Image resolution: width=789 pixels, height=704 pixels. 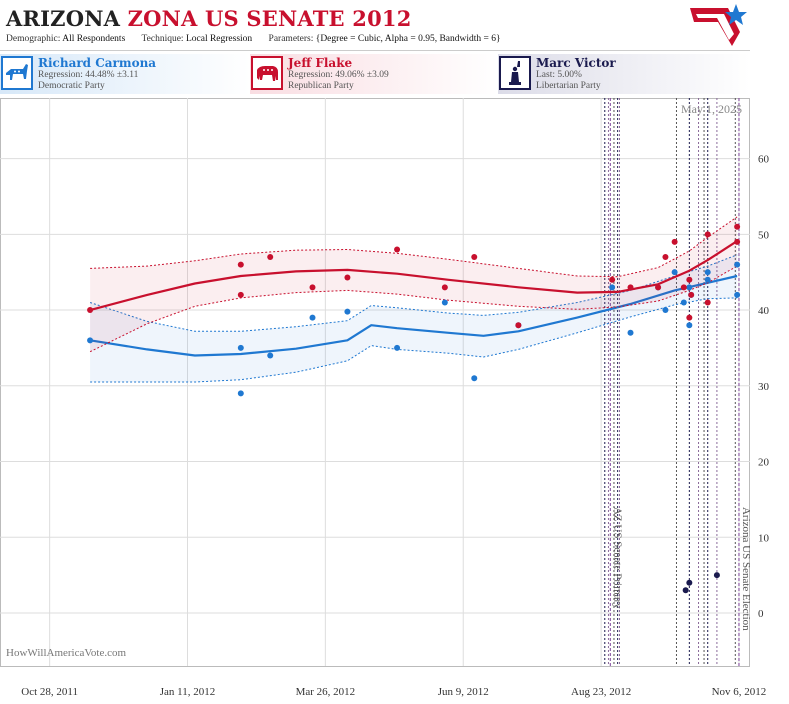 I want to click on y-tick-label: 50, so click(x=764, y=235).